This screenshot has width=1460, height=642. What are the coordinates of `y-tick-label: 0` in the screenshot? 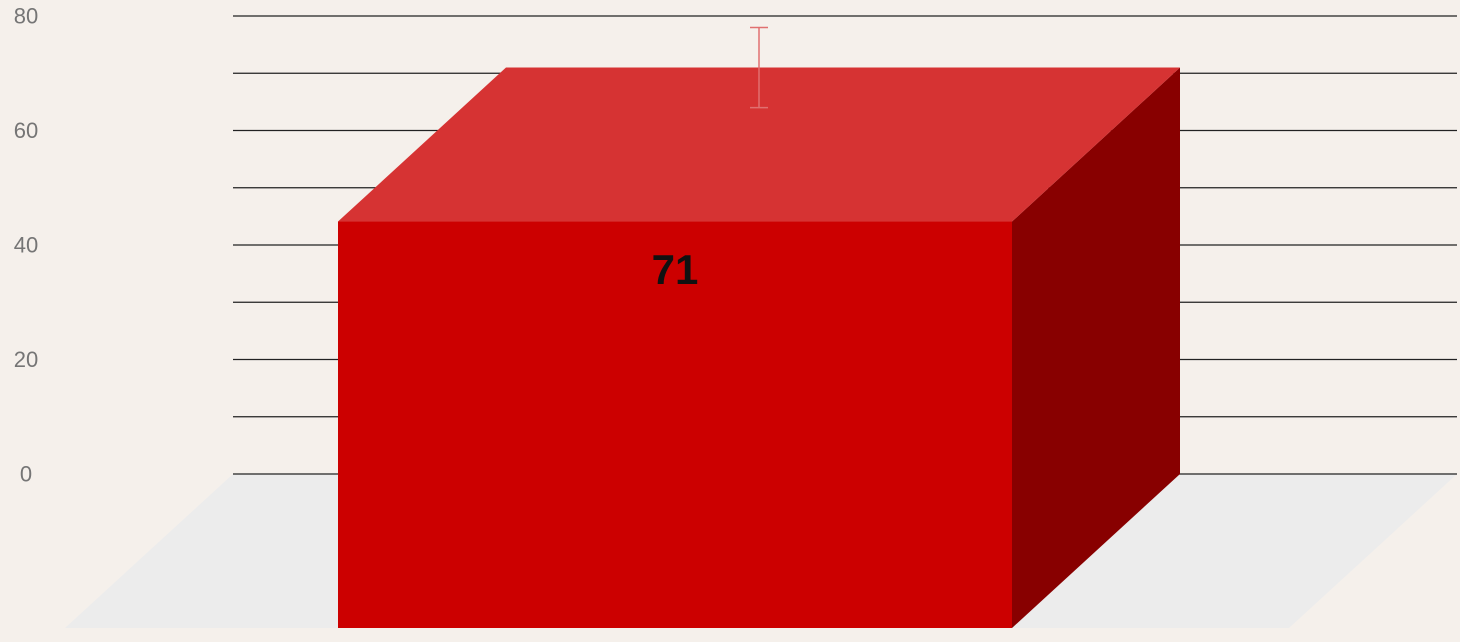 It's located at (26, 474).